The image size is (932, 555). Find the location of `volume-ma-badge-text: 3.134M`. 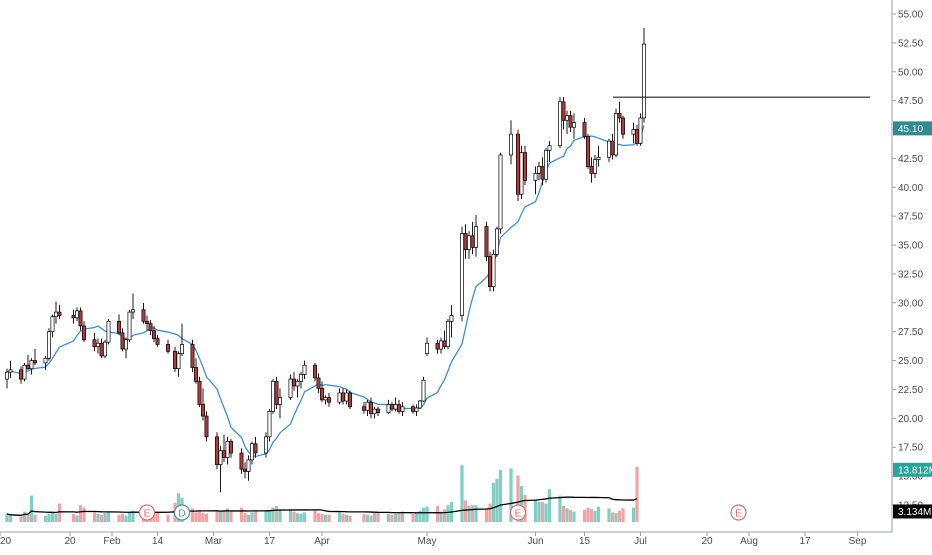

volume-ma-badge-text: 3.134M is located at coordinates (914, 512).